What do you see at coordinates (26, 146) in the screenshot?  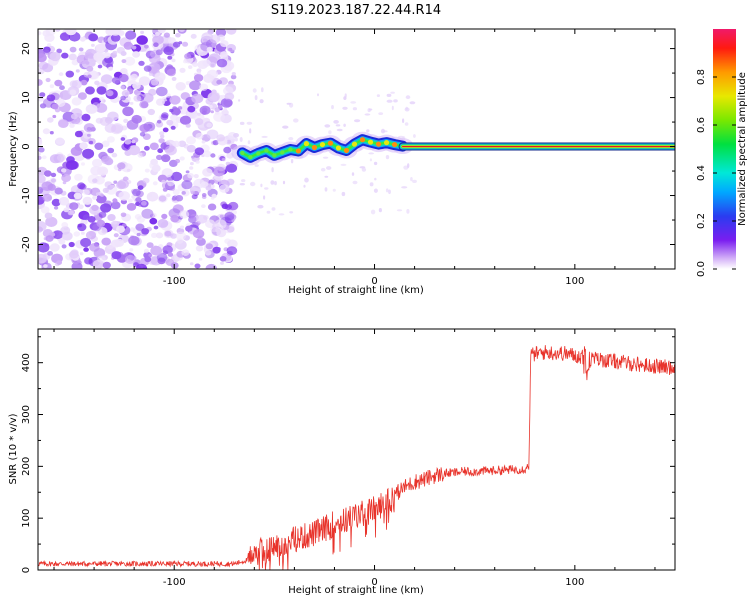 I see `y-tick-label: 0` at bounding box center [26, 146].